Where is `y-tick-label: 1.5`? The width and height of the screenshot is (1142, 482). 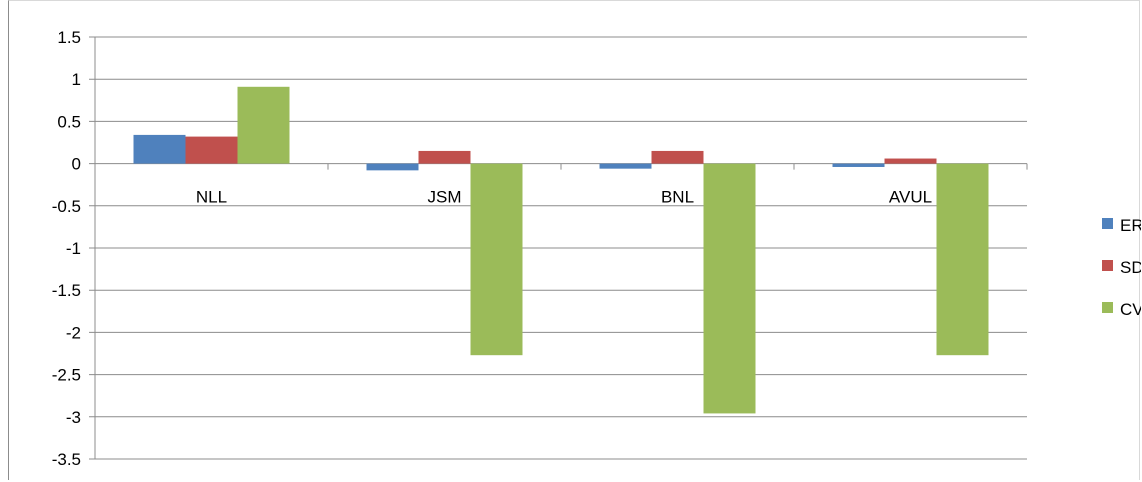 y-tick-label: 1.5 is located at coordinates (69, 37).